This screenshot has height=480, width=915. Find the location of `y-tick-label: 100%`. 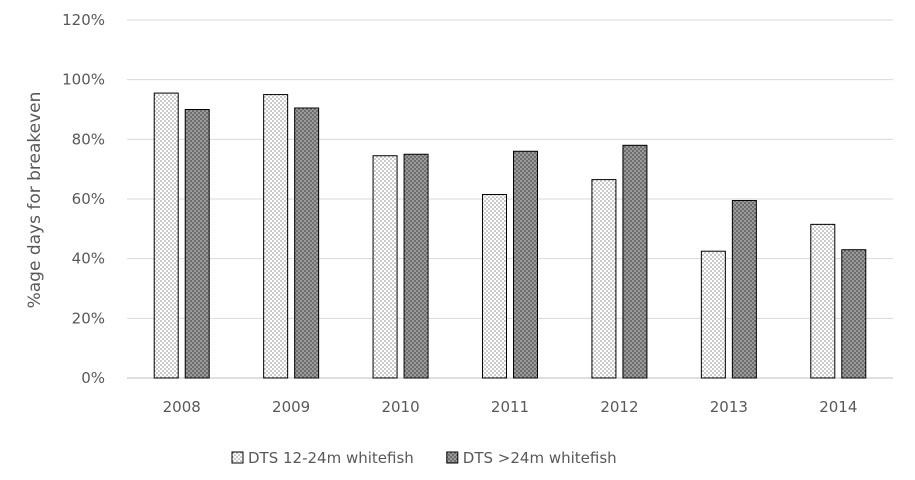

y-tick-label: 100% is located at coordinates (83, 80).